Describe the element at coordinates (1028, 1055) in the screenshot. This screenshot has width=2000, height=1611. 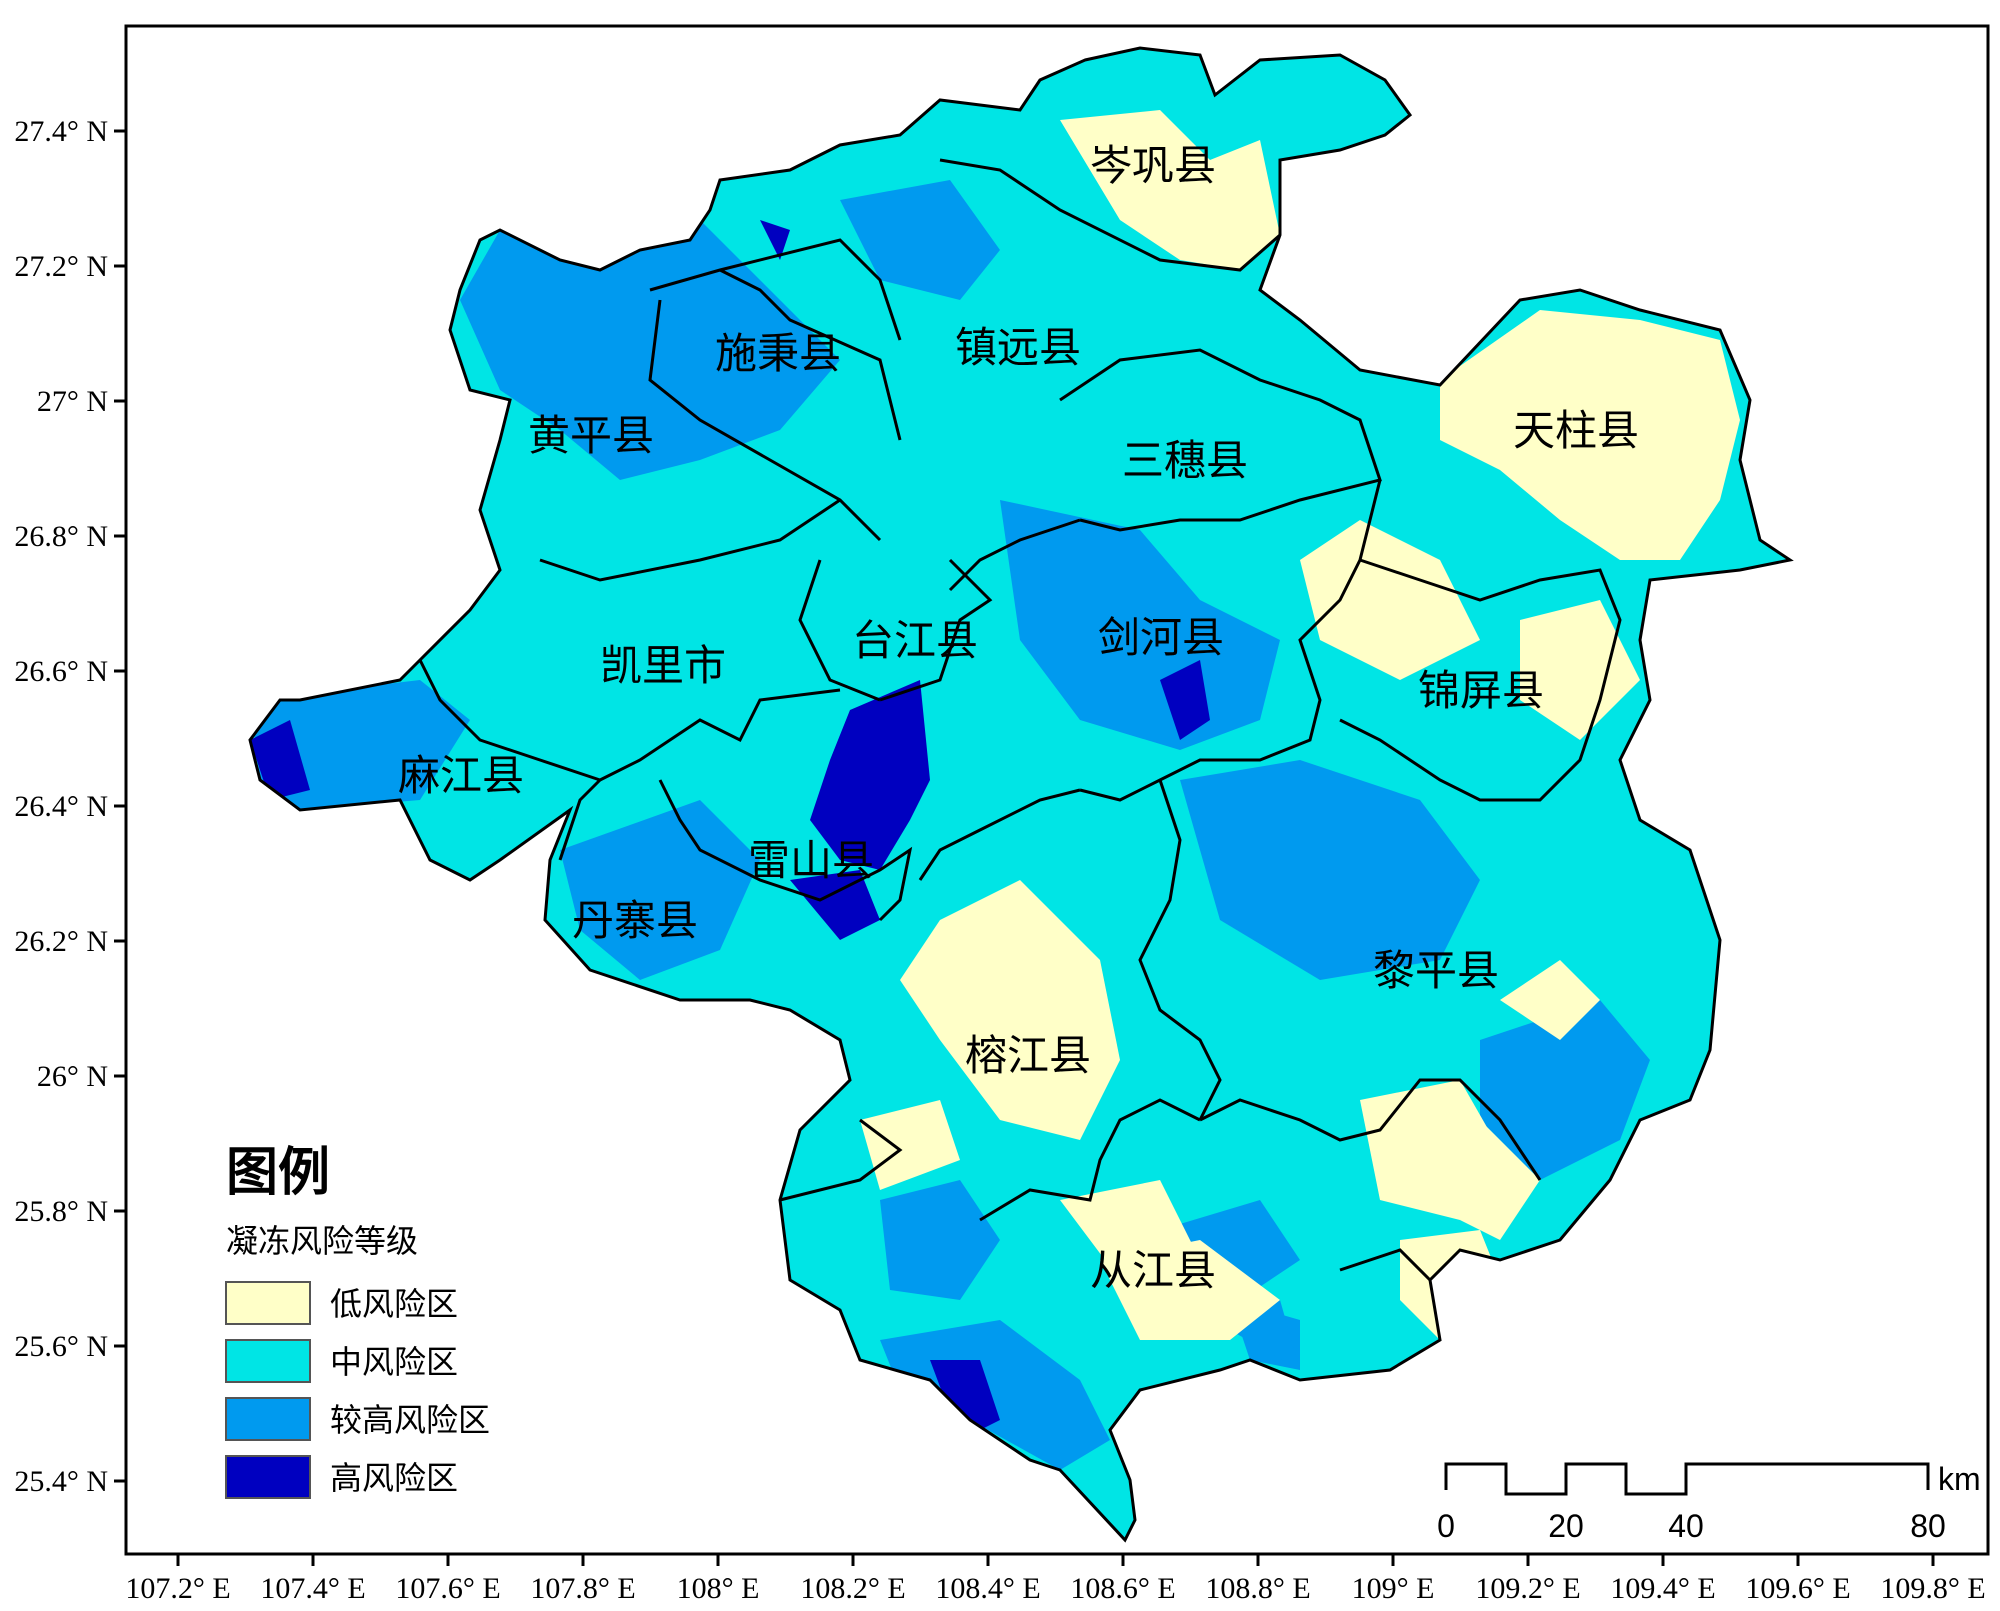
I see `county-label: 榕江县` at that location.